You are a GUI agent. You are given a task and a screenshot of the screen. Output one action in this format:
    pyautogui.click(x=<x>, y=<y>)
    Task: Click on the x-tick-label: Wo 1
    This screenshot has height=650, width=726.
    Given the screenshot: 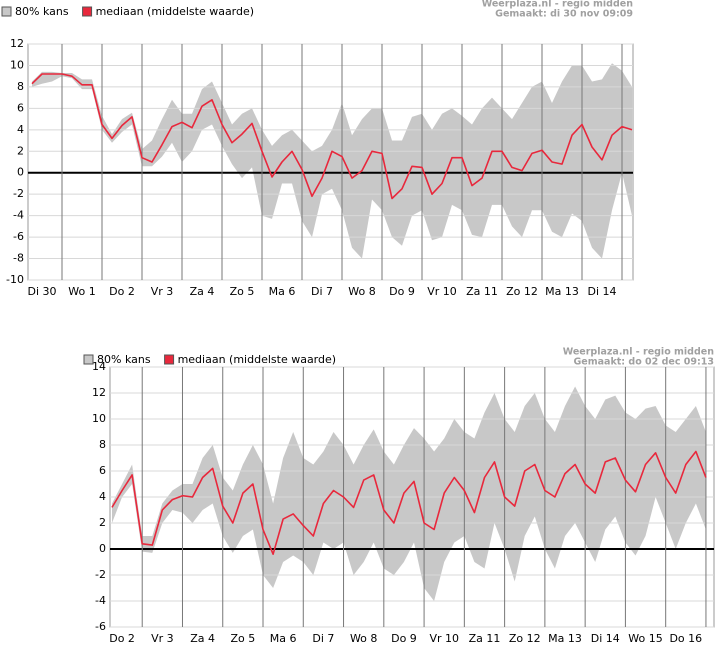 What is the action you would take?
    pyautogui.click(x=81, y=291)
    